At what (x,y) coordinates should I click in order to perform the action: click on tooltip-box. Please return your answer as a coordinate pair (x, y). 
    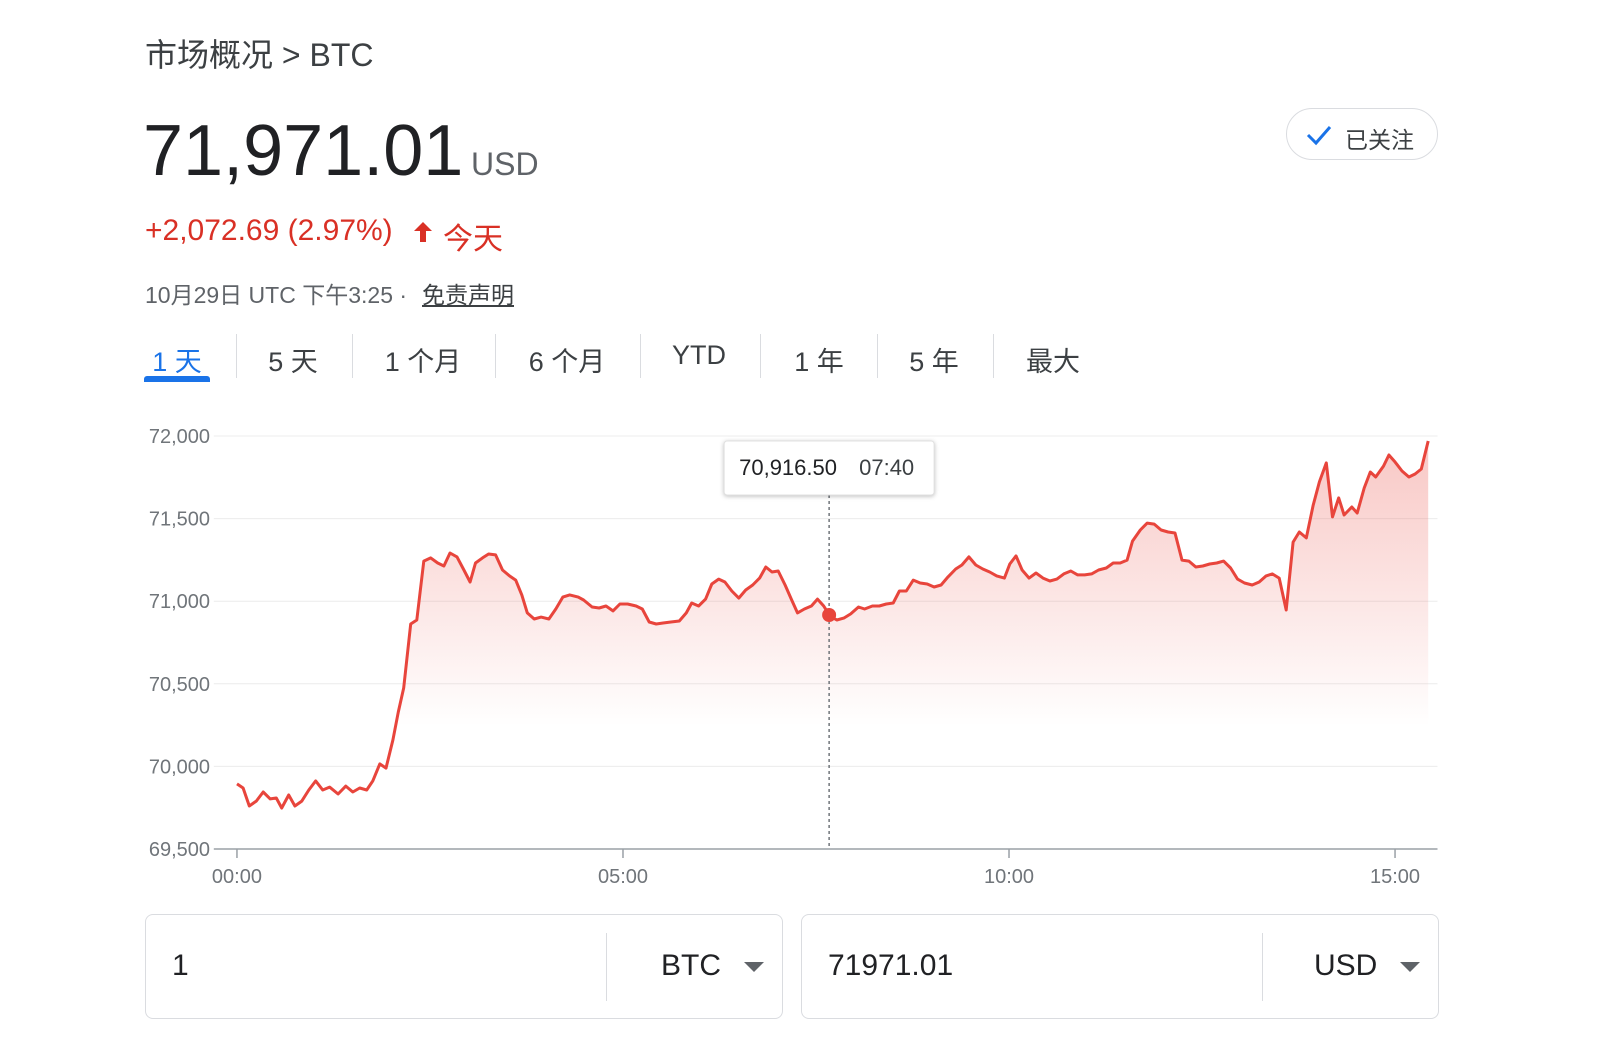
    Looking at the image, I should click on (829, 468).